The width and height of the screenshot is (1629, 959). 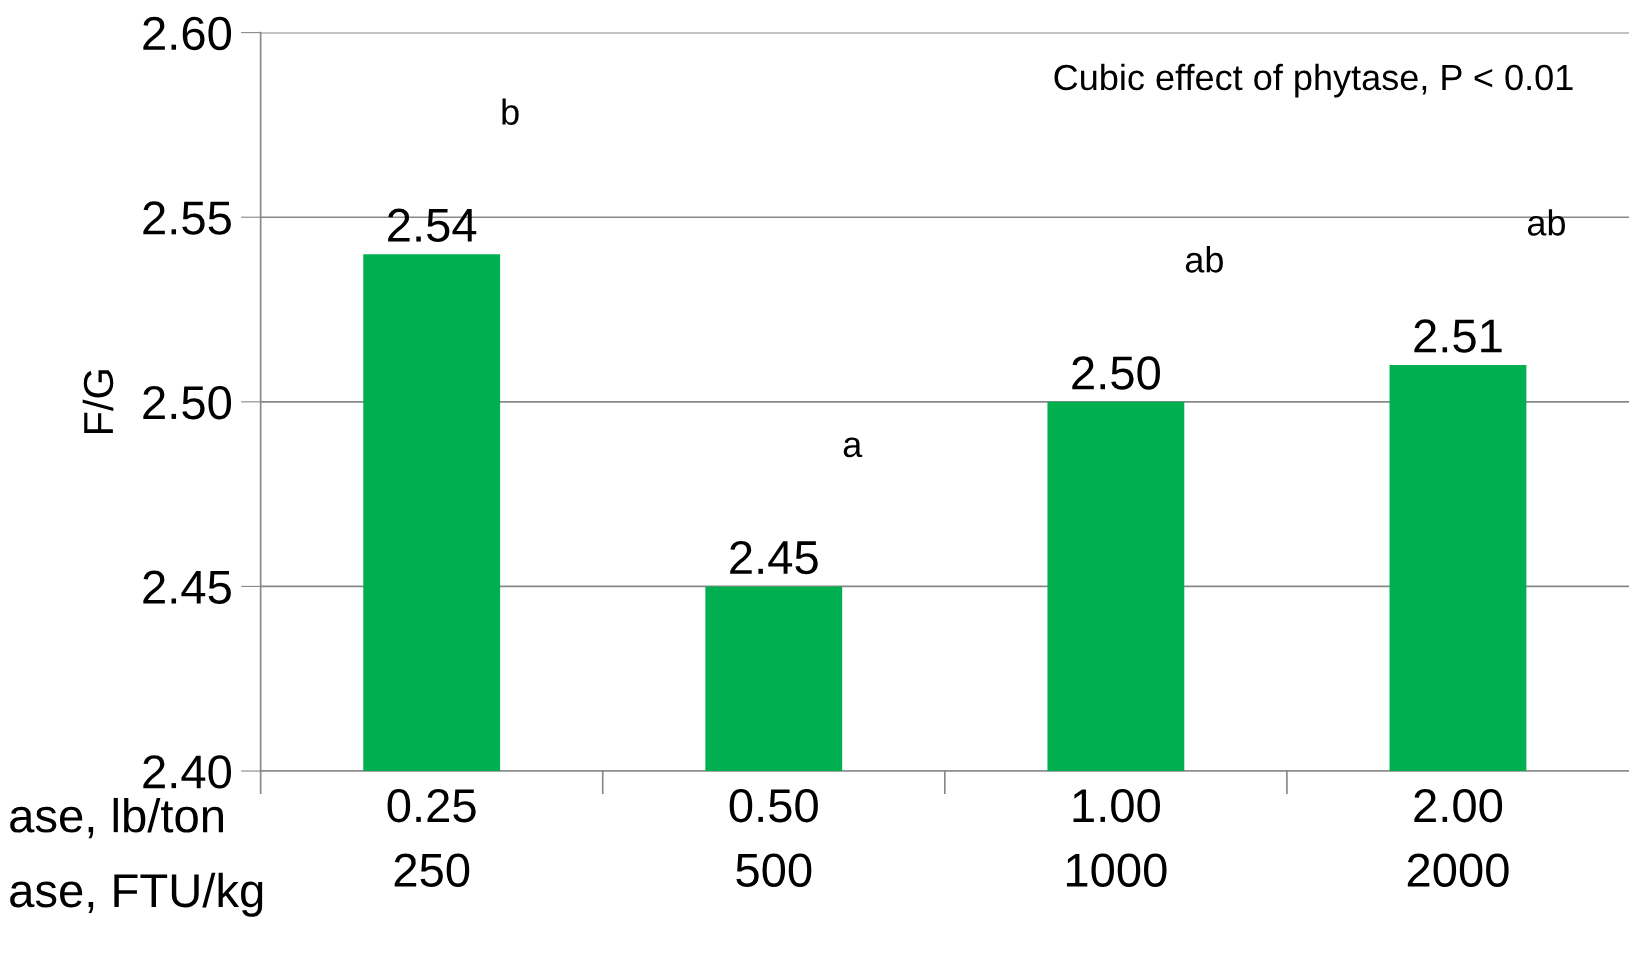 I want to click on text: ase, FTU/kg, so click(x=136, y=894).